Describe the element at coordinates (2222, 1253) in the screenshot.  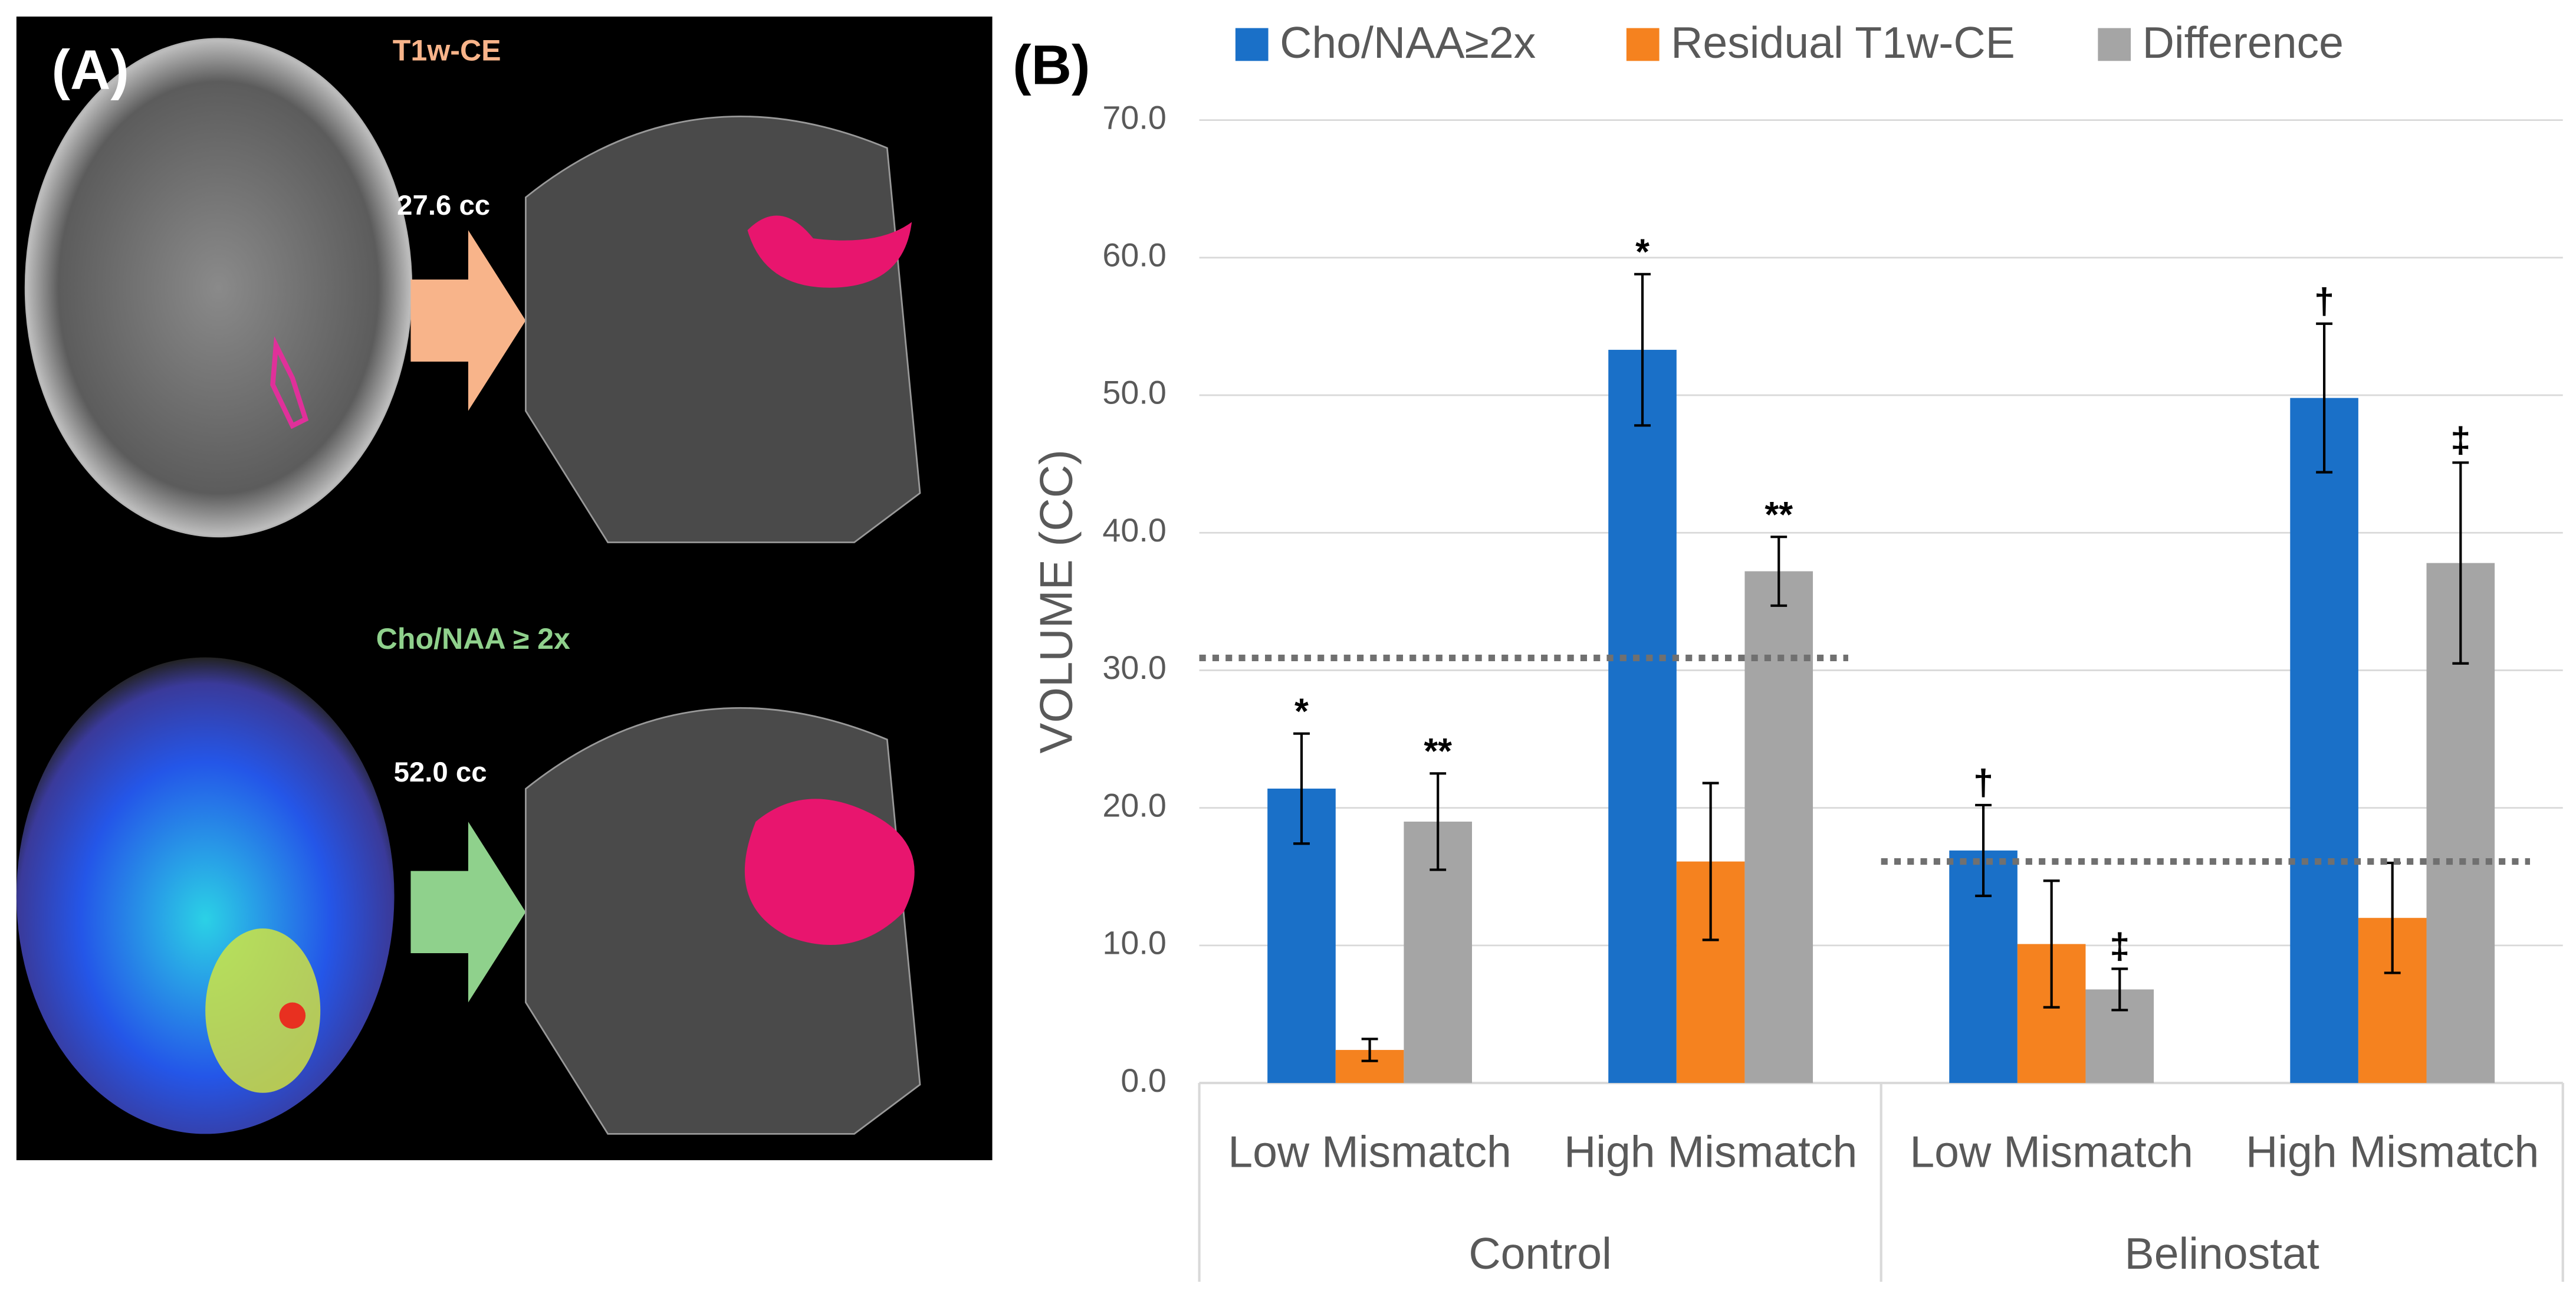
I see `group-label: Belinostat` at that location.